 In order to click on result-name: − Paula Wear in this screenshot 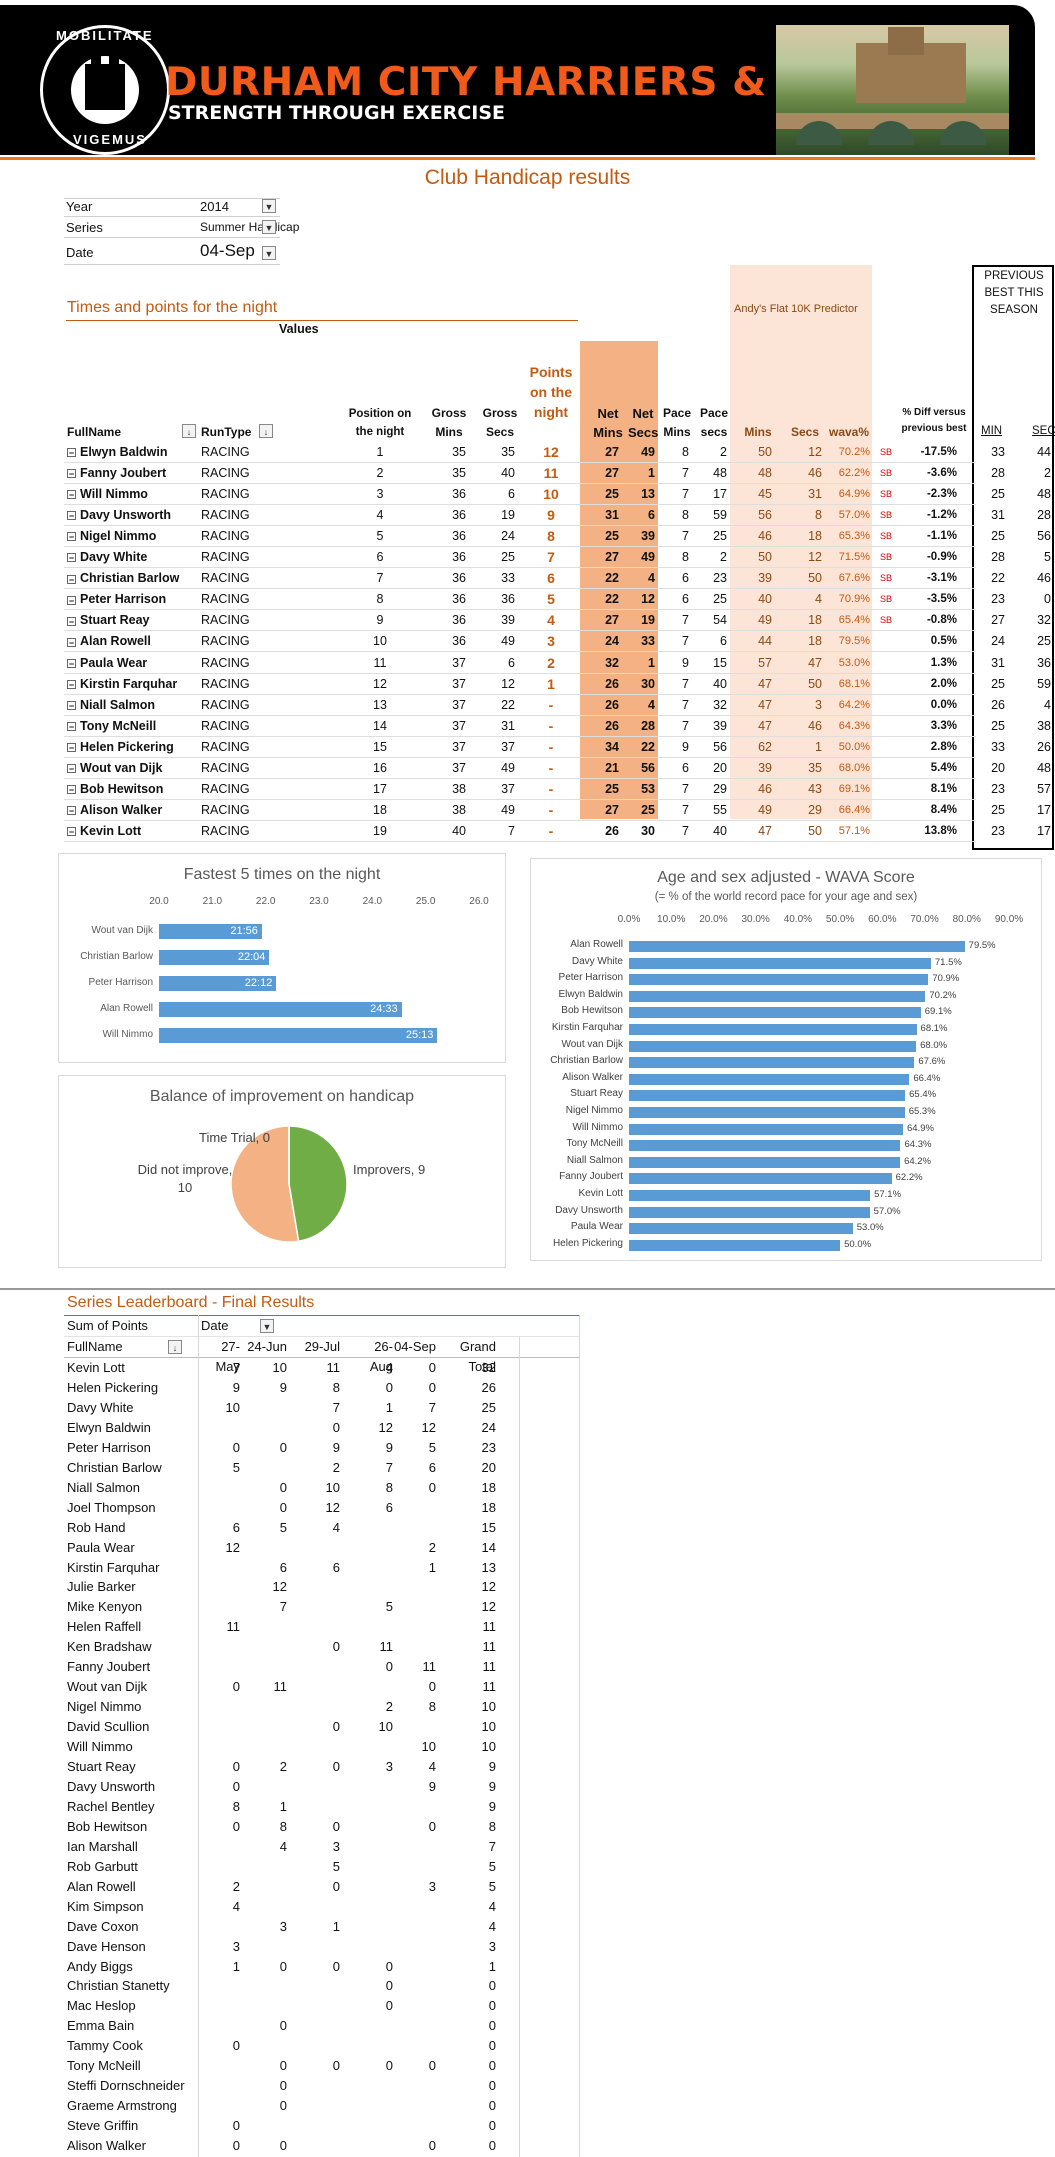, I will do `click(134, 663)`.